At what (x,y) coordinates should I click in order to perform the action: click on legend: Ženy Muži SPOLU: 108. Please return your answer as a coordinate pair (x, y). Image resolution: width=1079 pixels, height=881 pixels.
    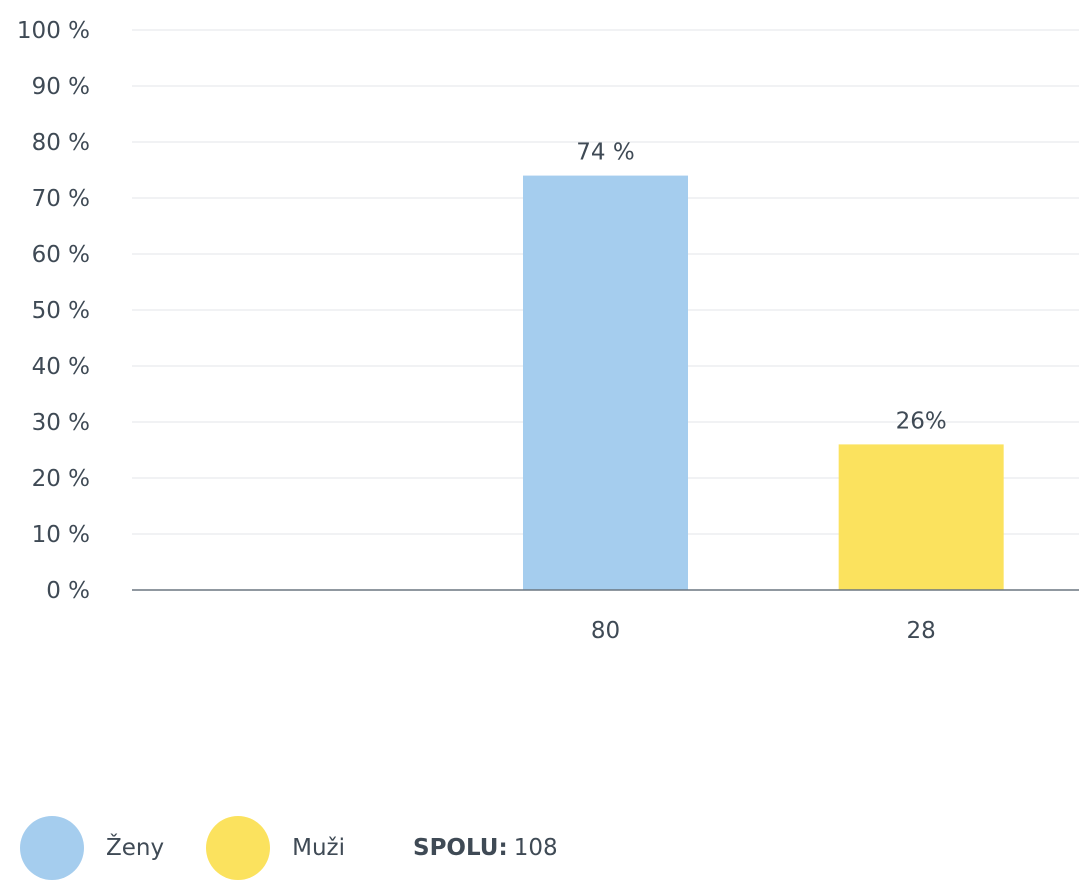
    Looking at the image, I should click on (289, 848).